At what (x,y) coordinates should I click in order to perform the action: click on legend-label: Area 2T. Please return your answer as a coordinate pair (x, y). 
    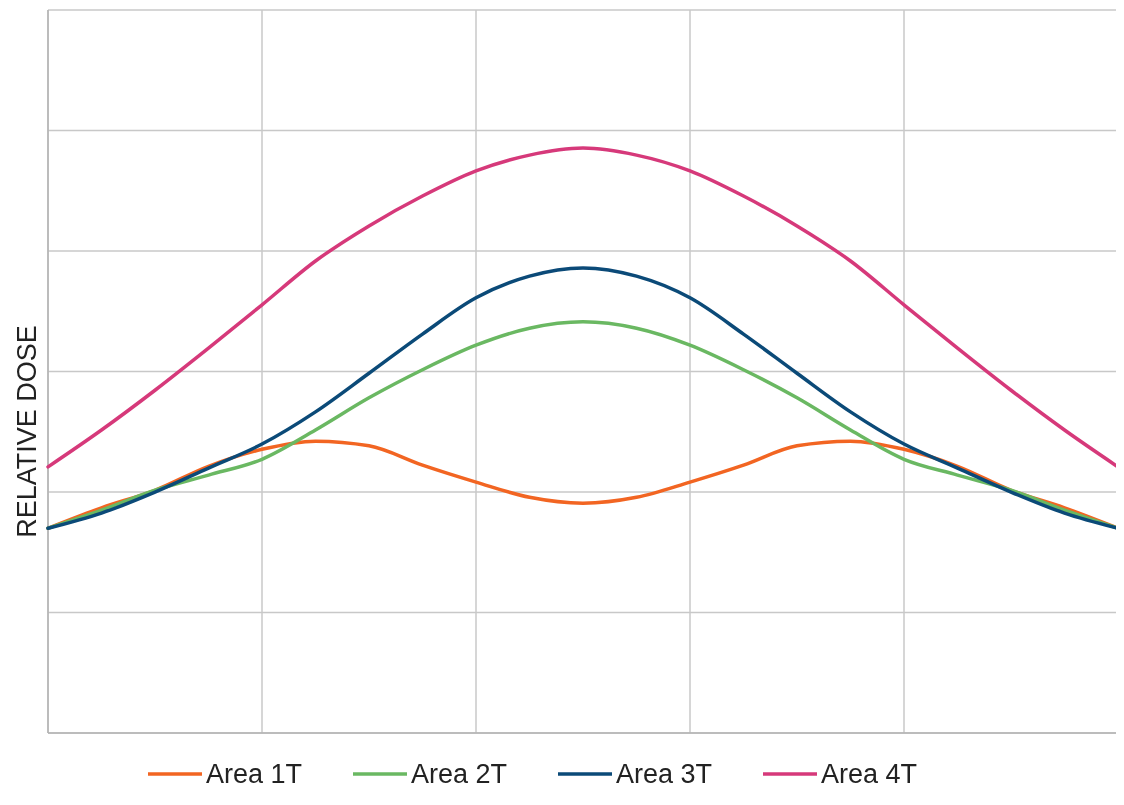
    Looking at the image, I should click on (459, 774).